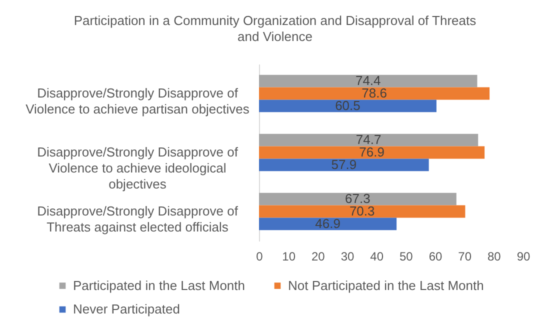 The image size is (550, 333). What do you see at coordinates (126, 309) in the screenshot?
I see `legend-label: Never Participated` at bounding box center [126, 309].